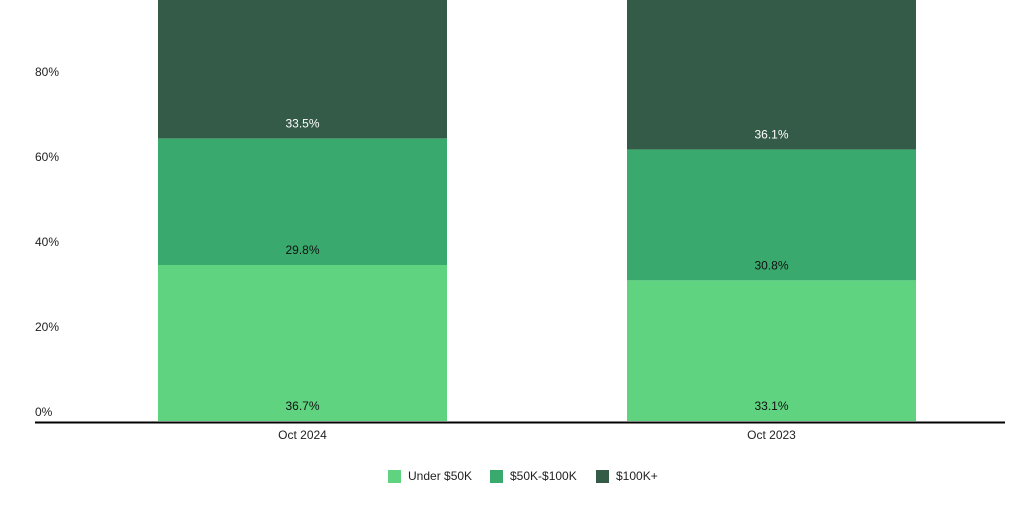  I want to click on data-label: 30.8%, so click(771, 265).